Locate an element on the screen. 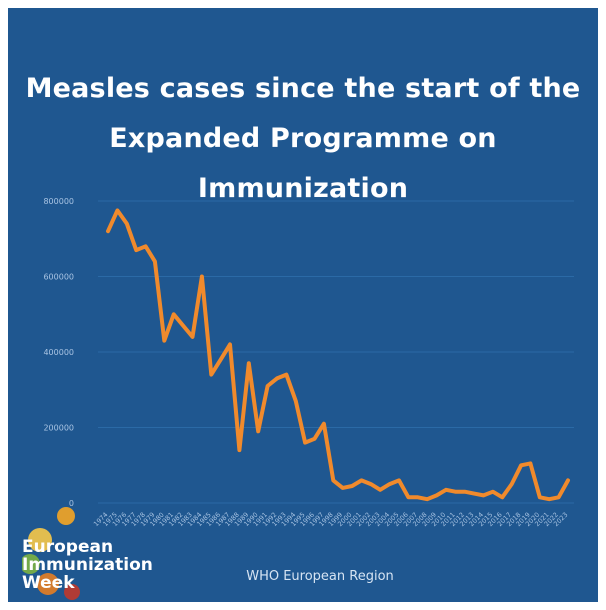 The width and height of the screenshot is (606, 610). y-tick-label: 0 is located at coordinates (71, 503).